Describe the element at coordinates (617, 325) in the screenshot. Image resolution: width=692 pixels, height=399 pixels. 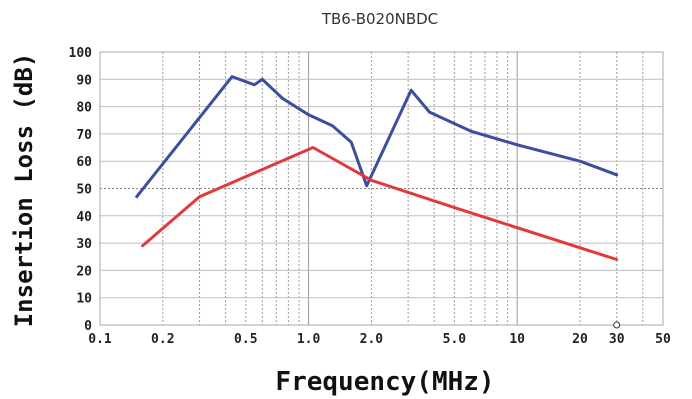
I see `axis-marker` at that location.